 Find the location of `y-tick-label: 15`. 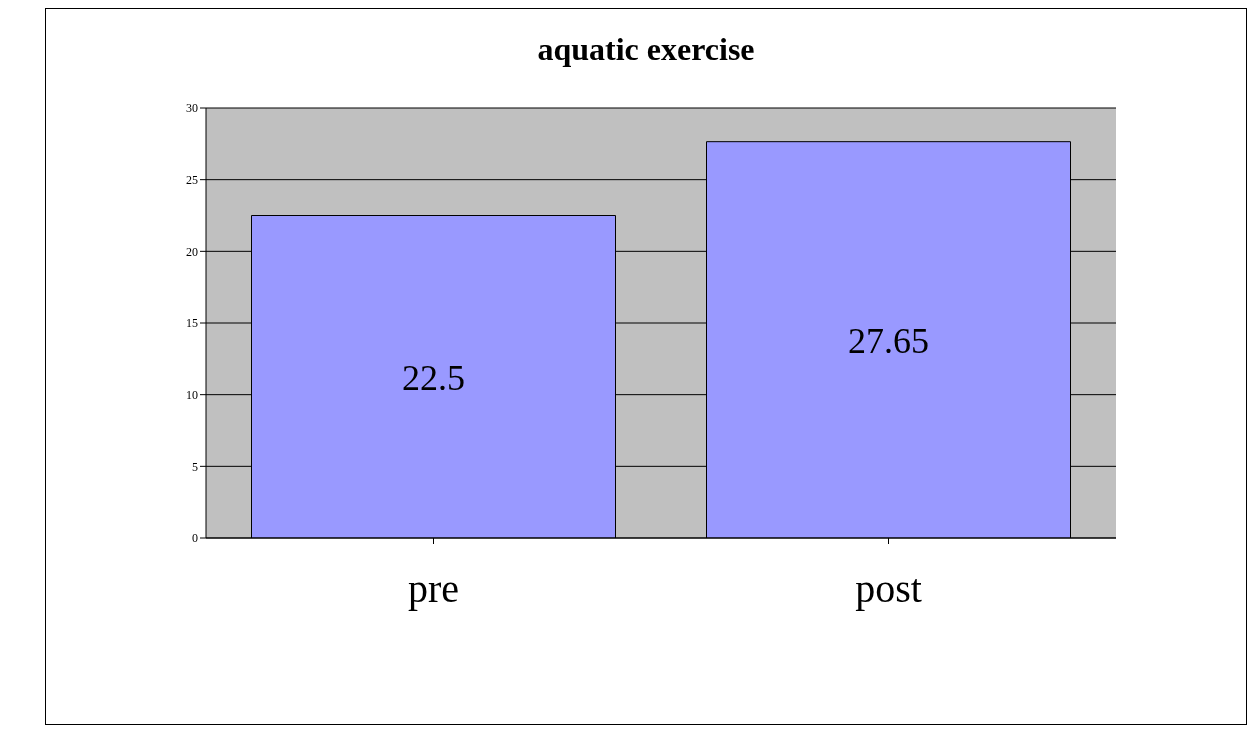

y-tick-label: 15 is located at coordinates (192, 323).